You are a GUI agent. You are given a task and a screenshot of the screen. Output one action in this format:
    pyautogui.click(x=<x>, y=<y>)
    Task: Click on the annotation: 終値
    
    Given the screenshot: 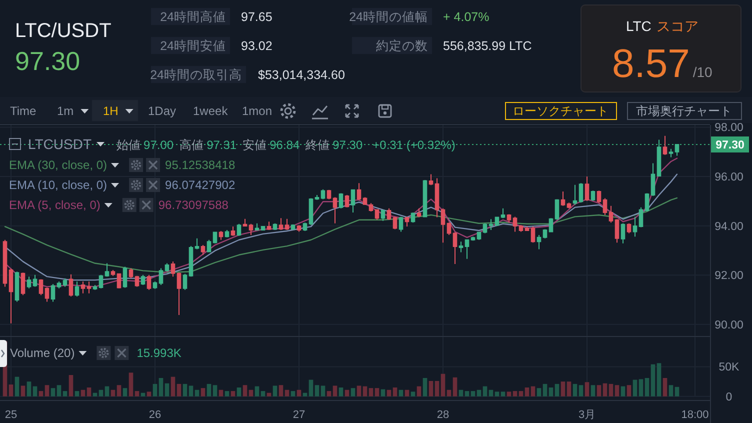 What is the action you would take?
    pyautogui.click(x=317, y=145)
    